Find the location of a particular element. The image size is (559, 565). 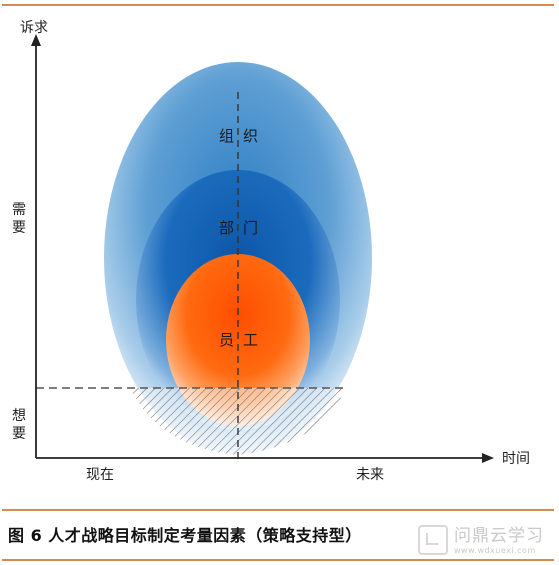

watermark-logo-icon is located at coordinates (433, 540).